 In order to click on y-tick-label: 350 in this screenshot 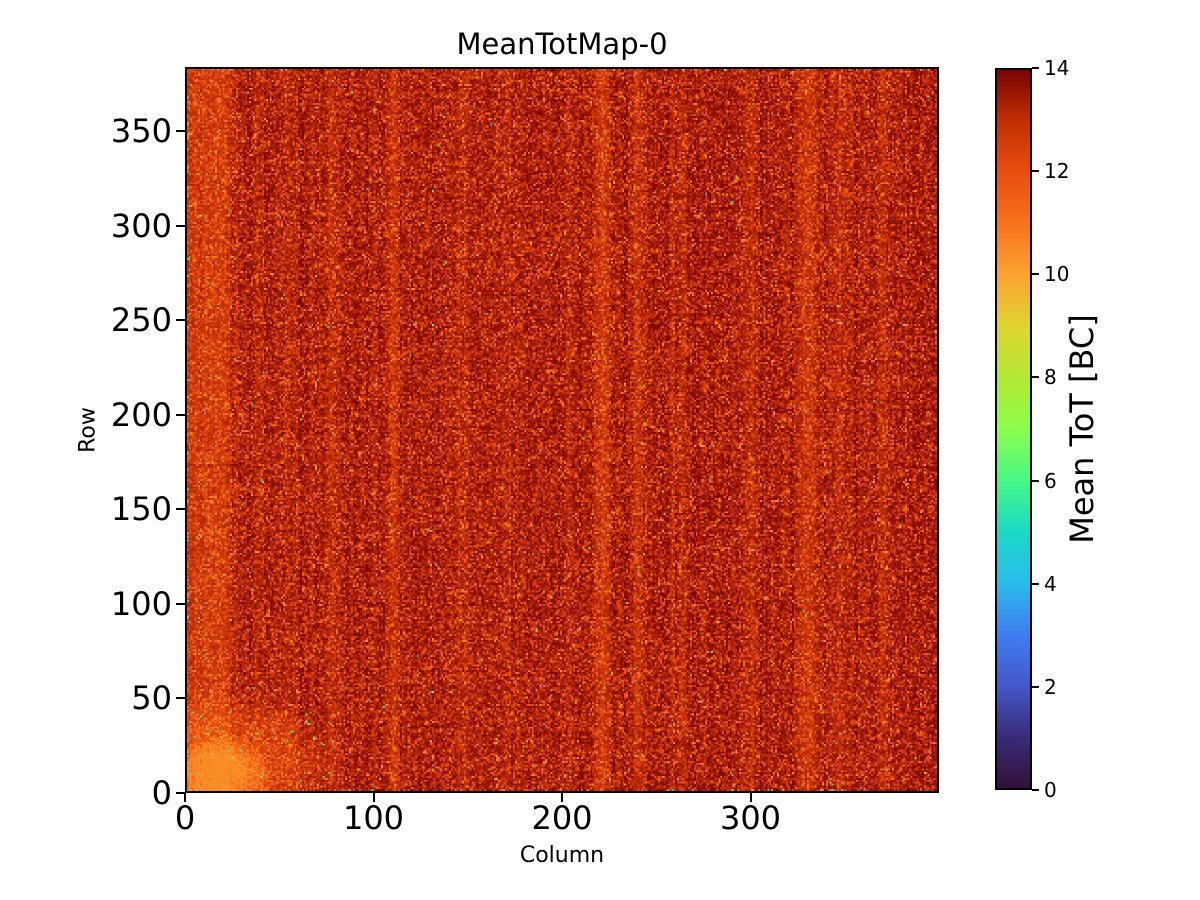, I will do `click(141, 131)`.